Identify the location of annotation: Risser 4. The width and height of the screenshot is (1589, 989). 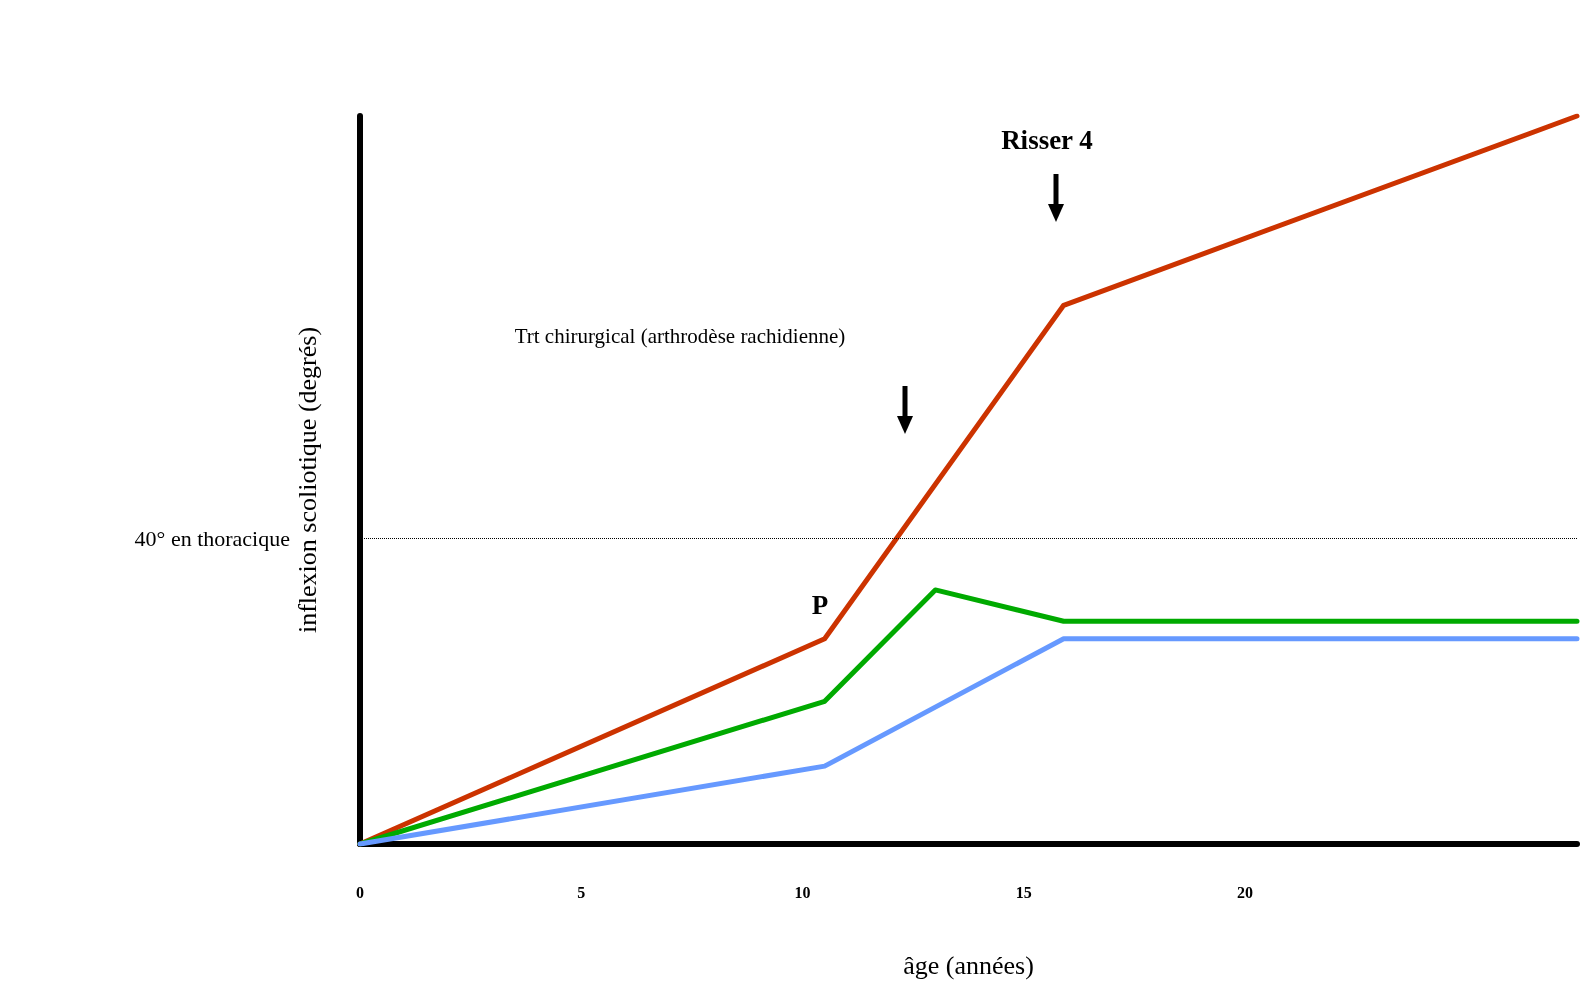
(1047, 140).